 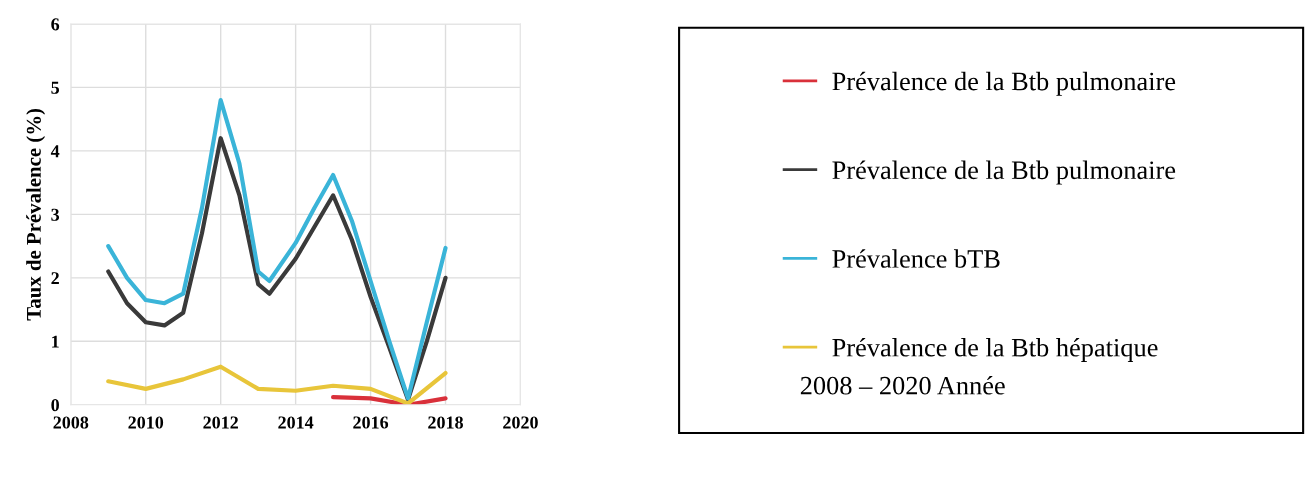 What do you see at coordinates (55, 87) in the screenshot?
I see `y-tick-label: 5` at bounding box center [55, 87].